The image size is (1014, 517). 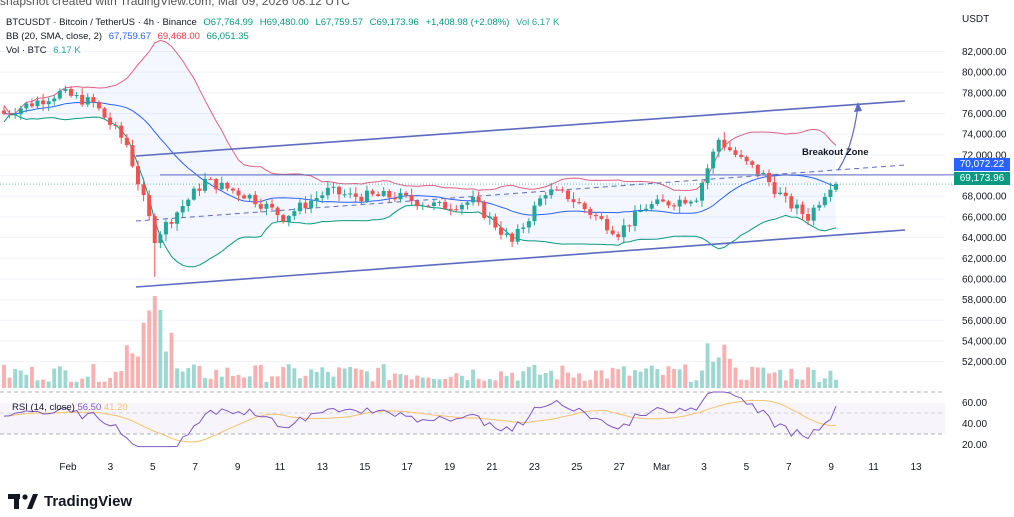 What do you see at coordinates (974, 445) in the screenshot?
I see `rsi-tick-label: 20.00` at bounding box center [974, 445].